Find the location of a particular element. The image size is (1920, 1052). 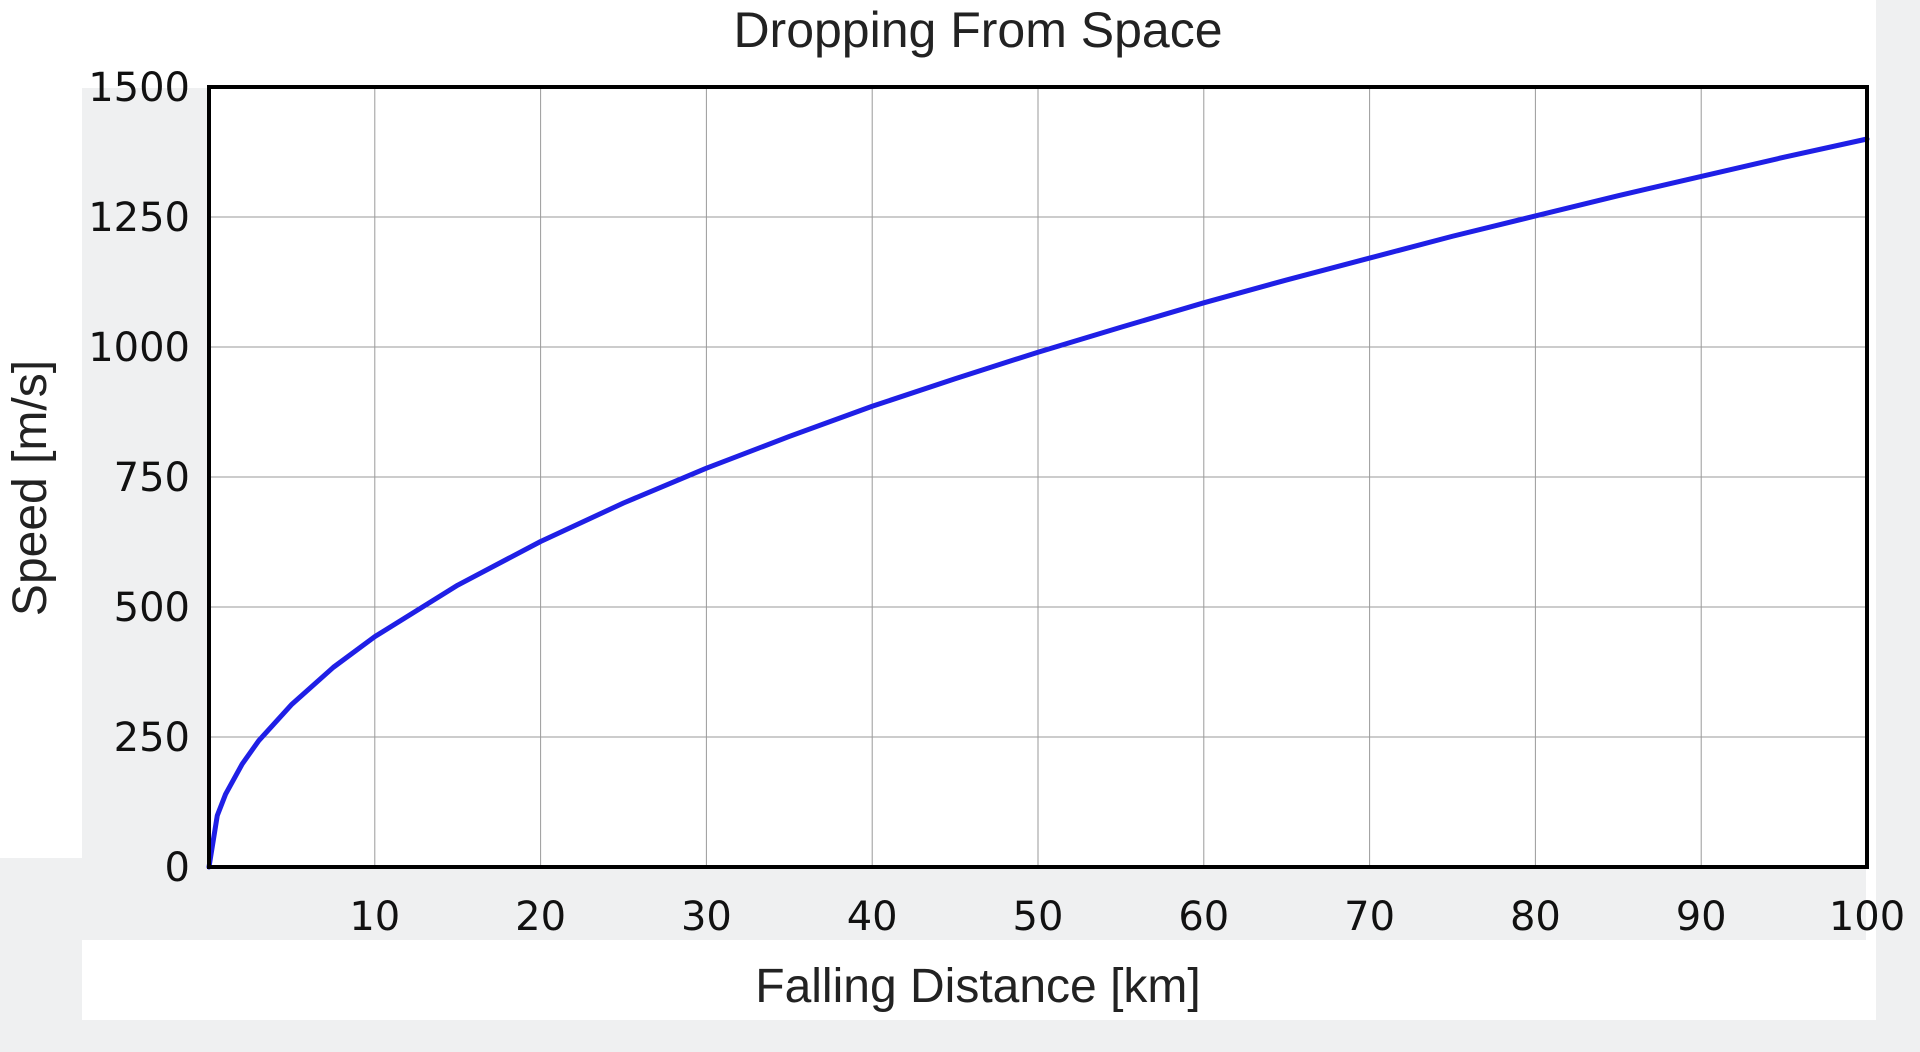

x-tick-label: 40 is located at coordinates (872, 917).